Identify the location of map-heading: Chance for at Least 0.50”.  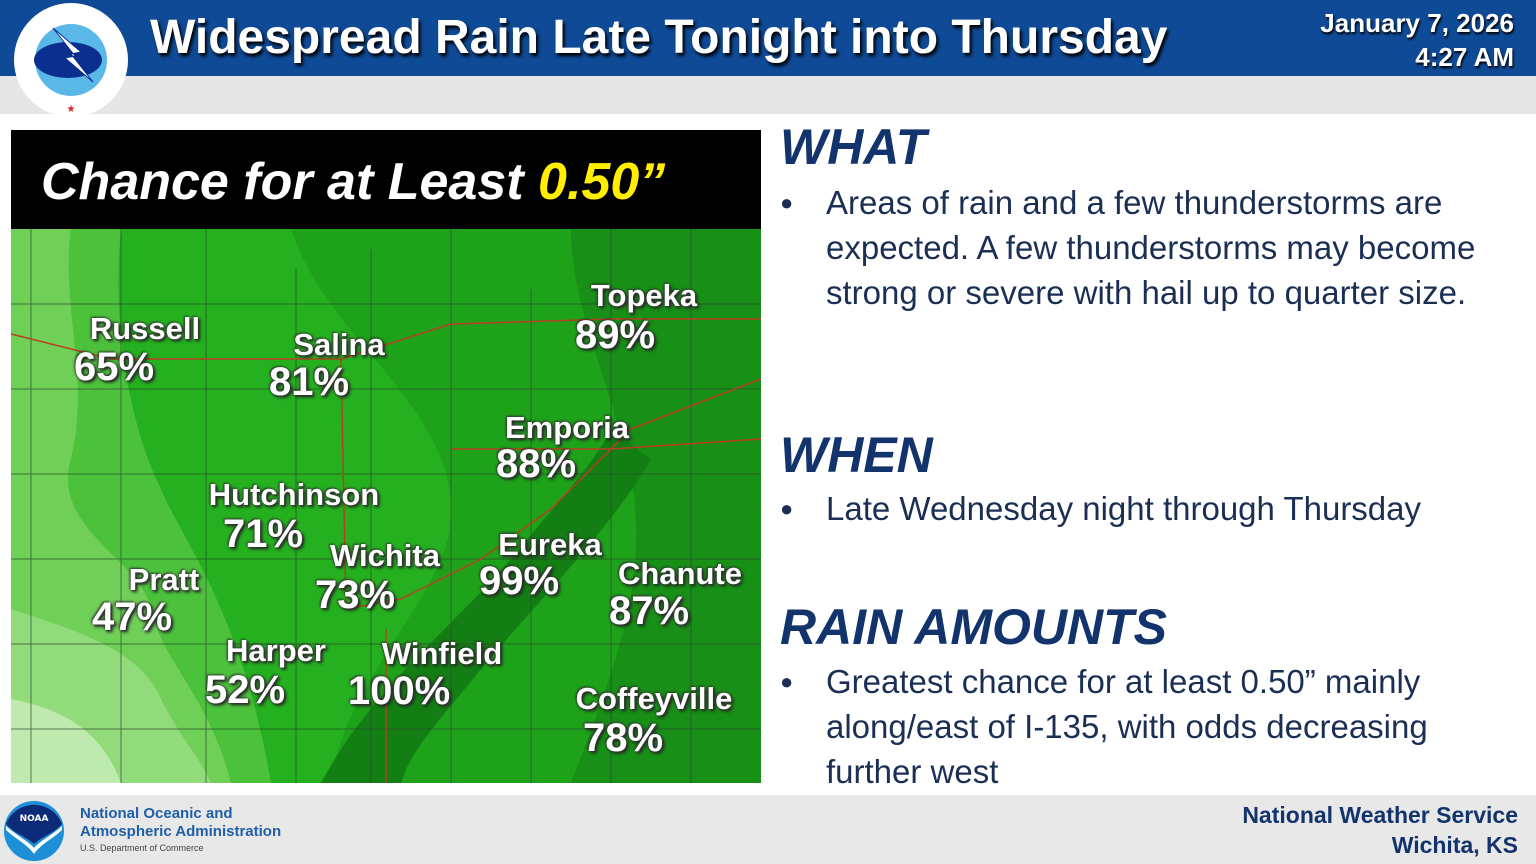
(386, 179).